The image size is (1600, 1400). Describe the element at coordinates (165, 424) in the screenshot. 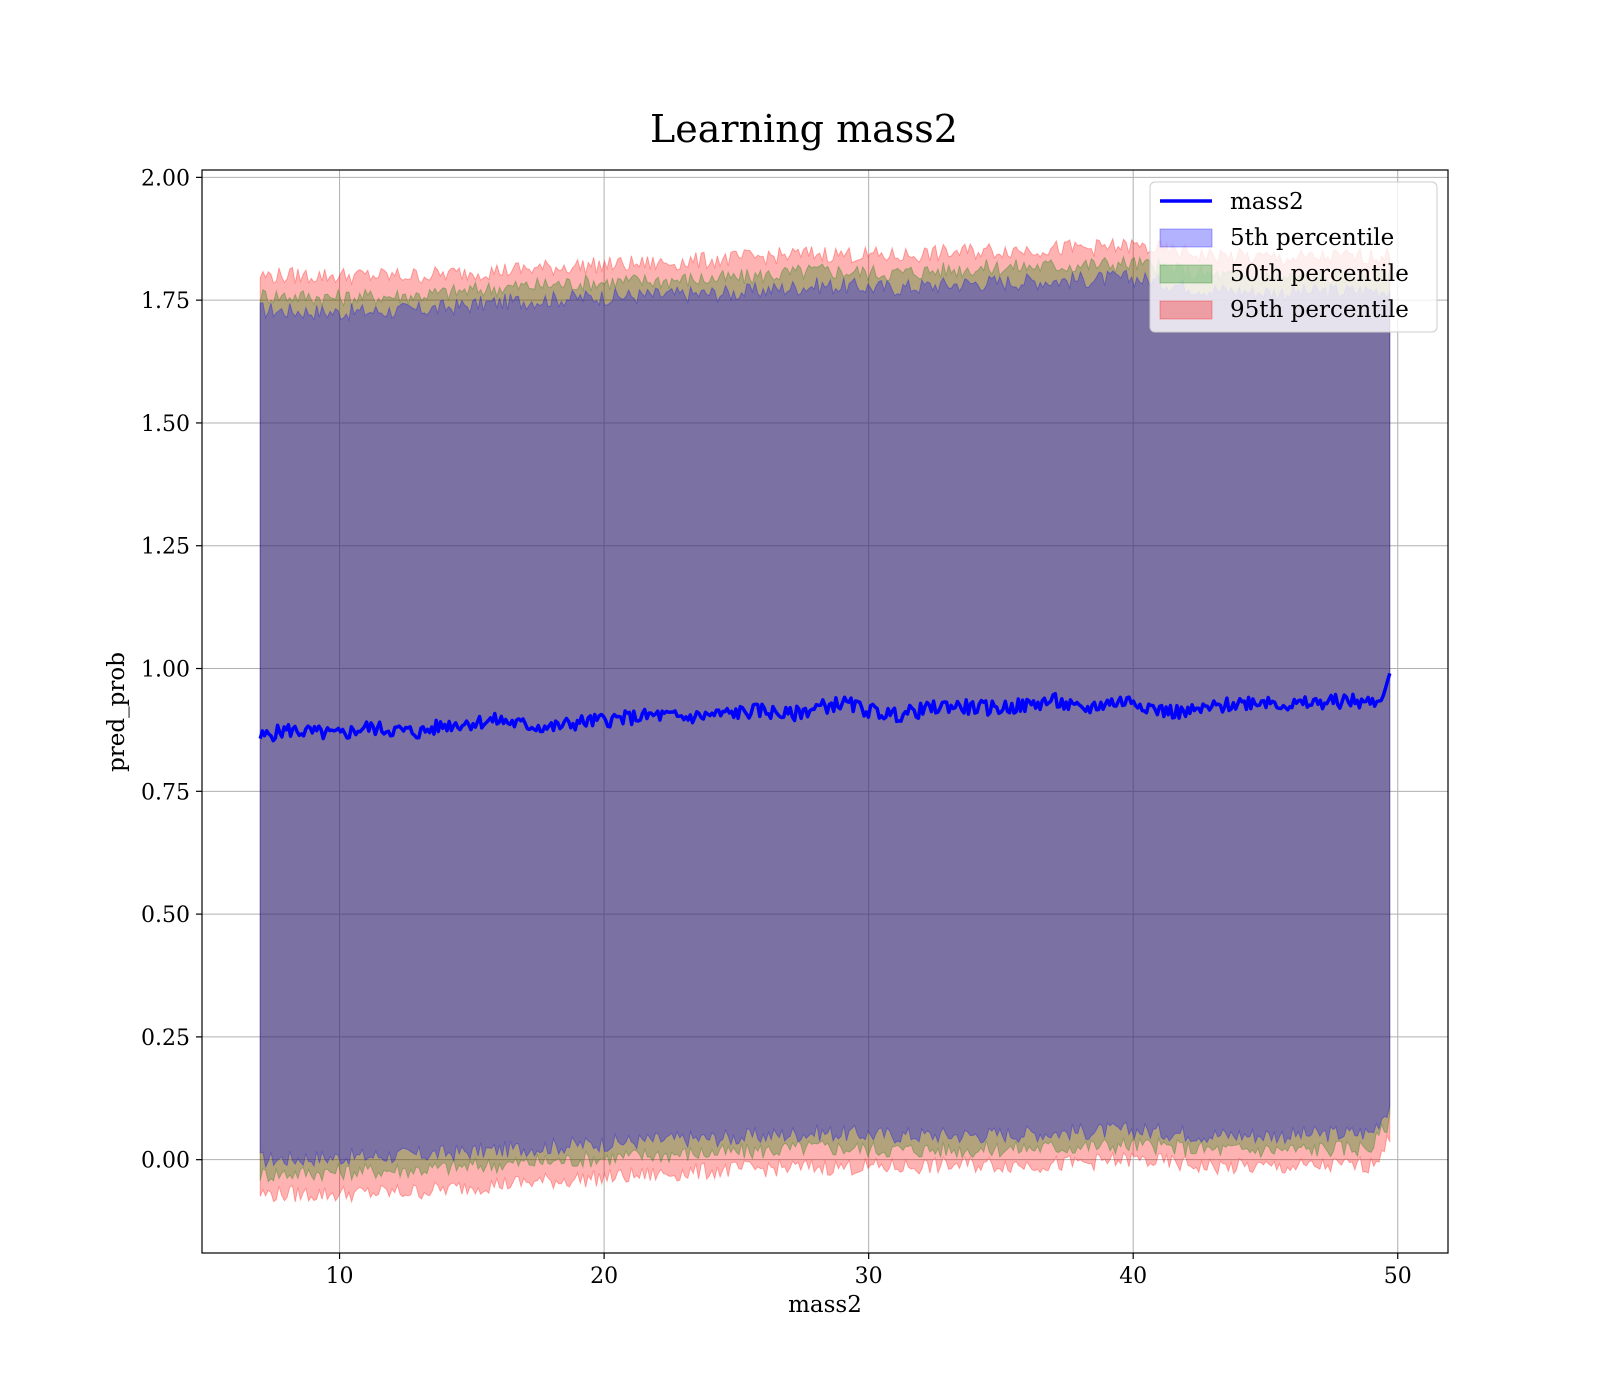

I see `y-tick-label-6: 1.50` at that location.